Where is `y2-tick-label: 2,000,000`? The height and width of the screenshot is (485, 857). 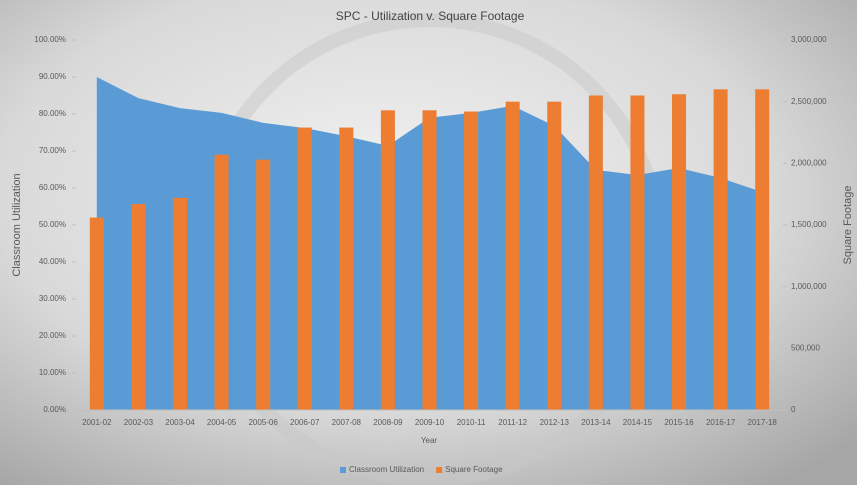
y2-tick-label: 2,000,000 is located at coordinates (809, 162).